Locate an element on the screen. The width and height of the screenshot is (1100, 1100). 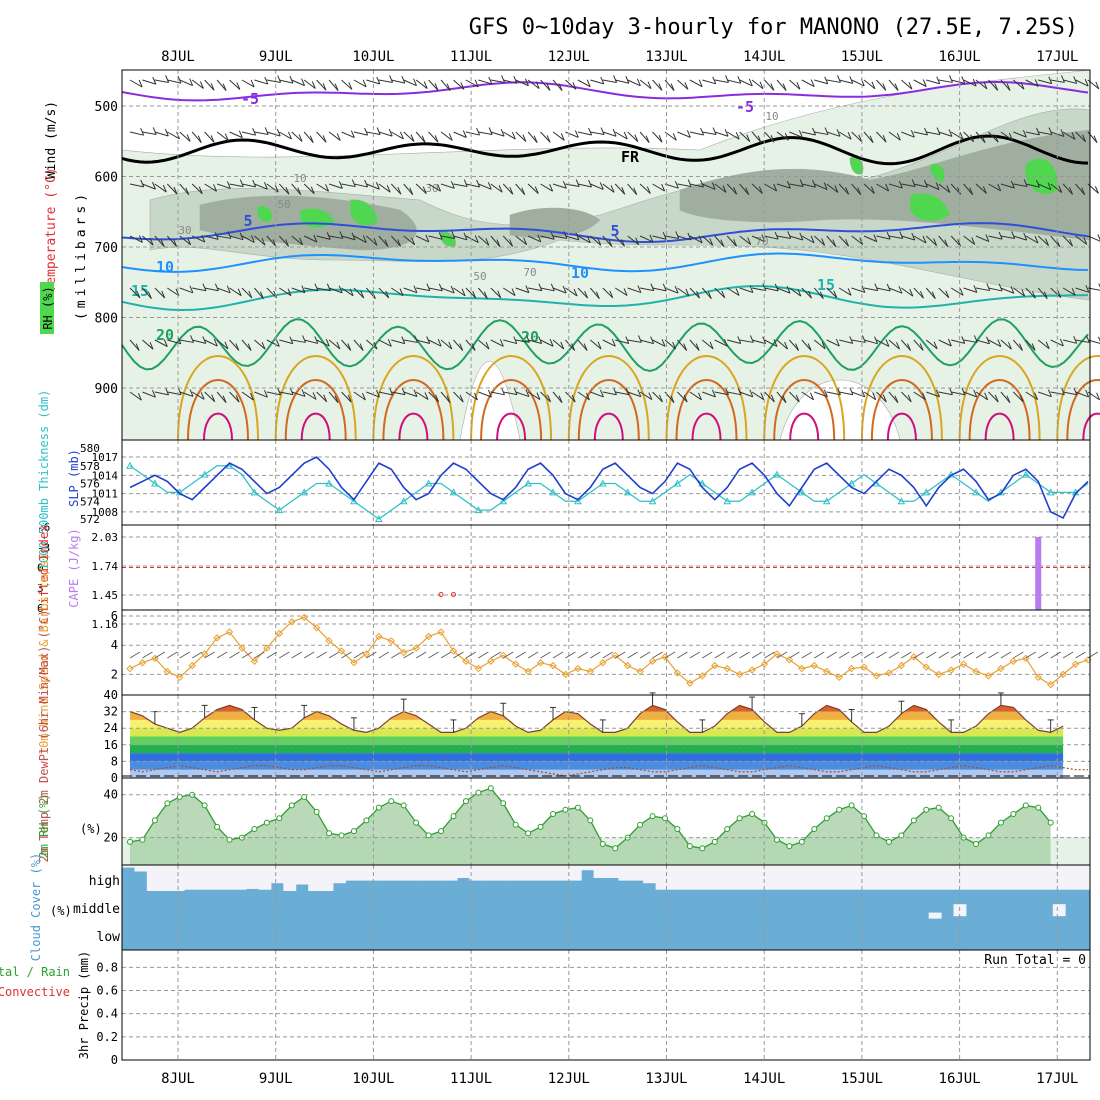
thickness-line is located at coordinates (609, 492).